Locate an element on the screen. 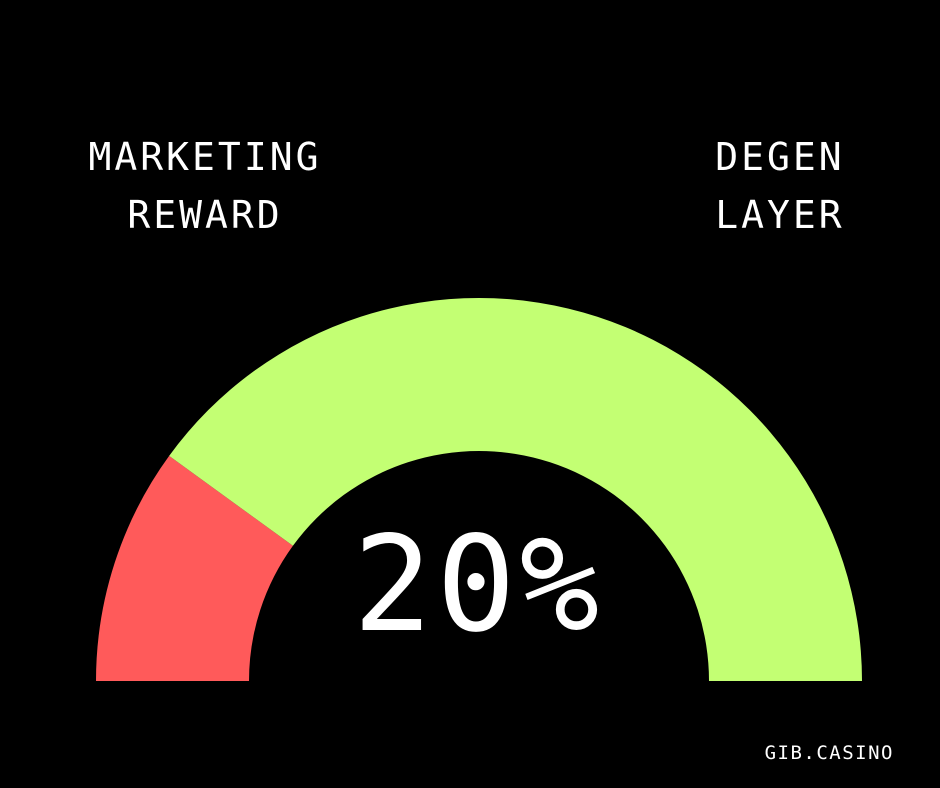 Image resolution: width=940 pixels, height=788 pixels. marketing-reward-label-line2: REWARD is located at coordinates (205, 215).